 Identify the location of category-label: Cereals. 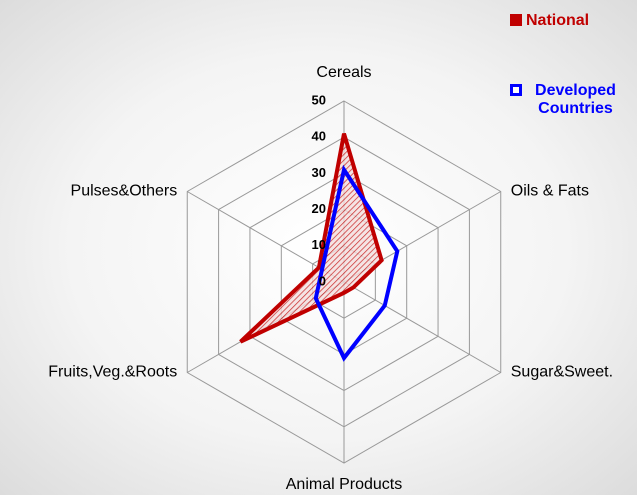
(343, 72).